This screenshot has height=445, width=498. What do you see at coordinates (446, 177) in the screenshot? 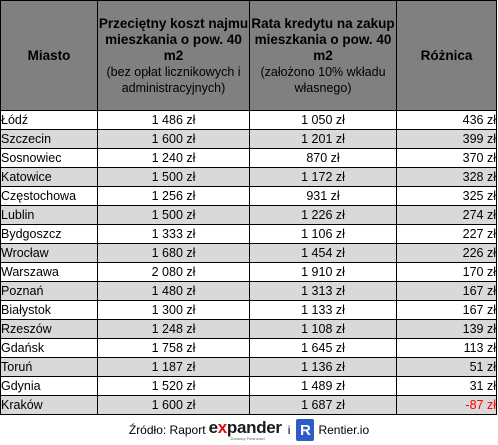
I see `diff-cell: 328 zł` at bounding box center [446, 177].